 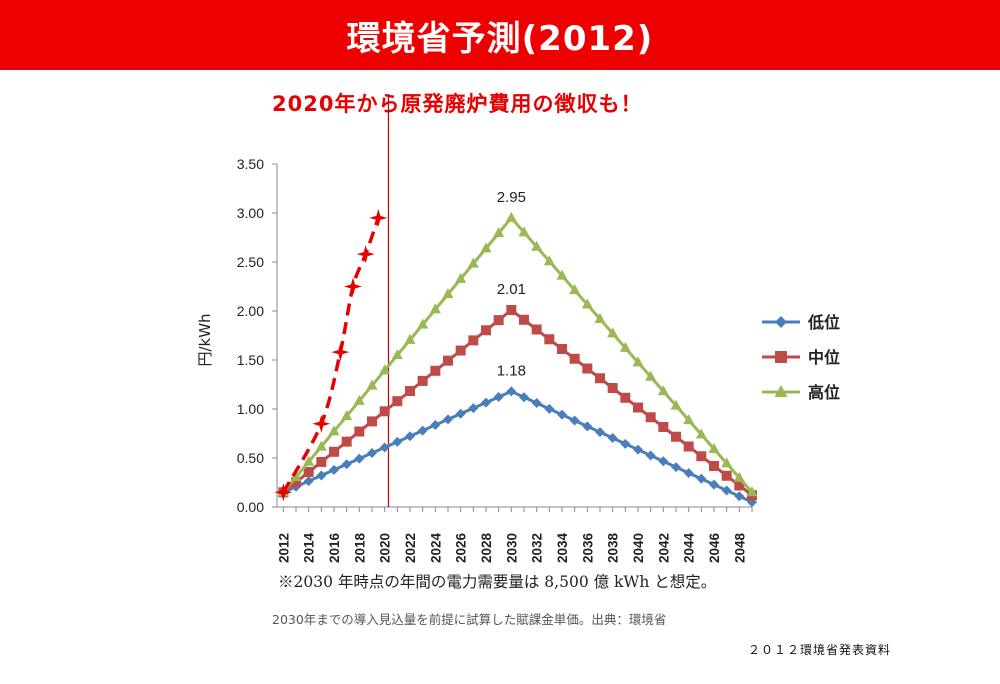 What do you see at coordinates (562, 547) in the screenshot?
I see `x-tick-label: 2034` at bounding box center [562, 547].